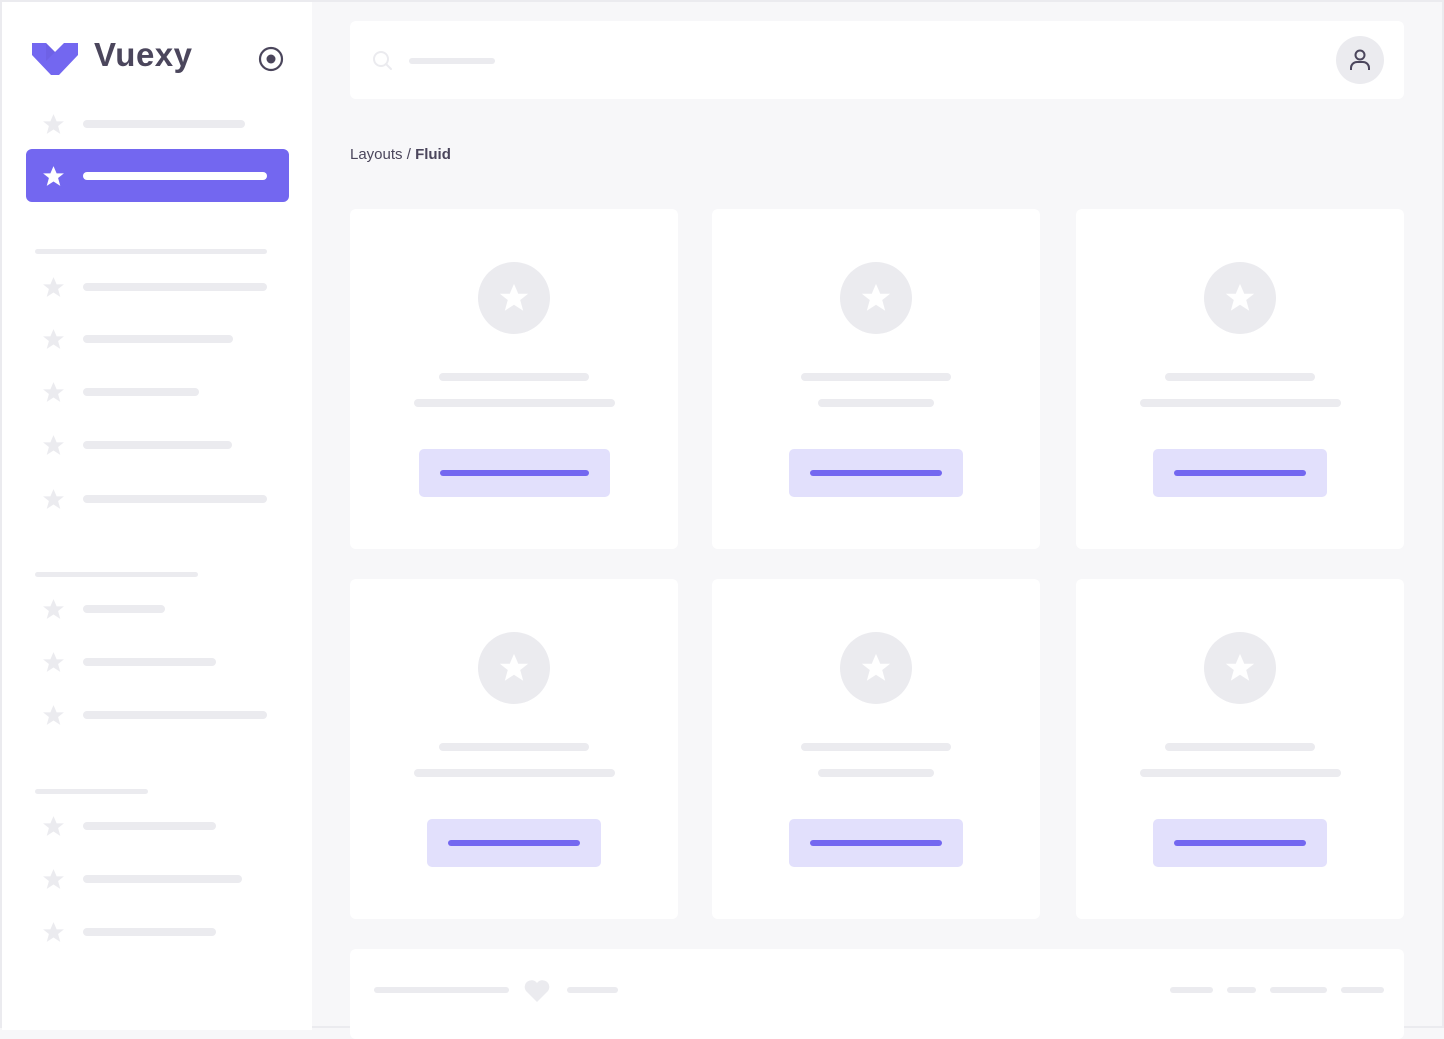 The width and height of the screenshot is (1444, 1039). What do you see at coordinates (175, 176) in the screenshot?
I see `sidebar-item-label` at bounding box center [175, 176].